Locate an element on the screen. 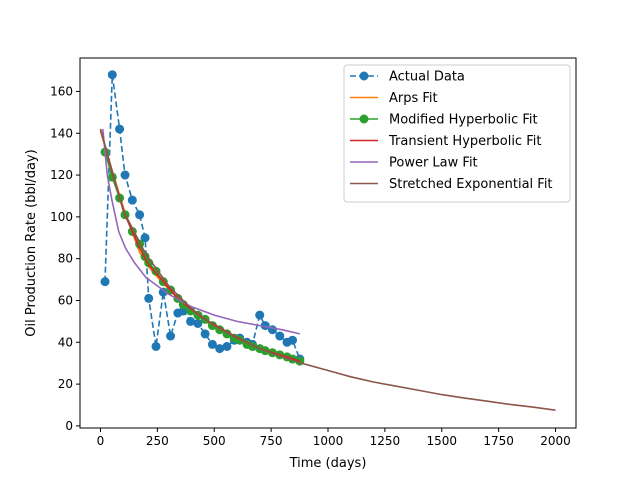 The width and height of the screenshot is (640, 480). x-tick-label: 0 is located at coordinates (101, 441).